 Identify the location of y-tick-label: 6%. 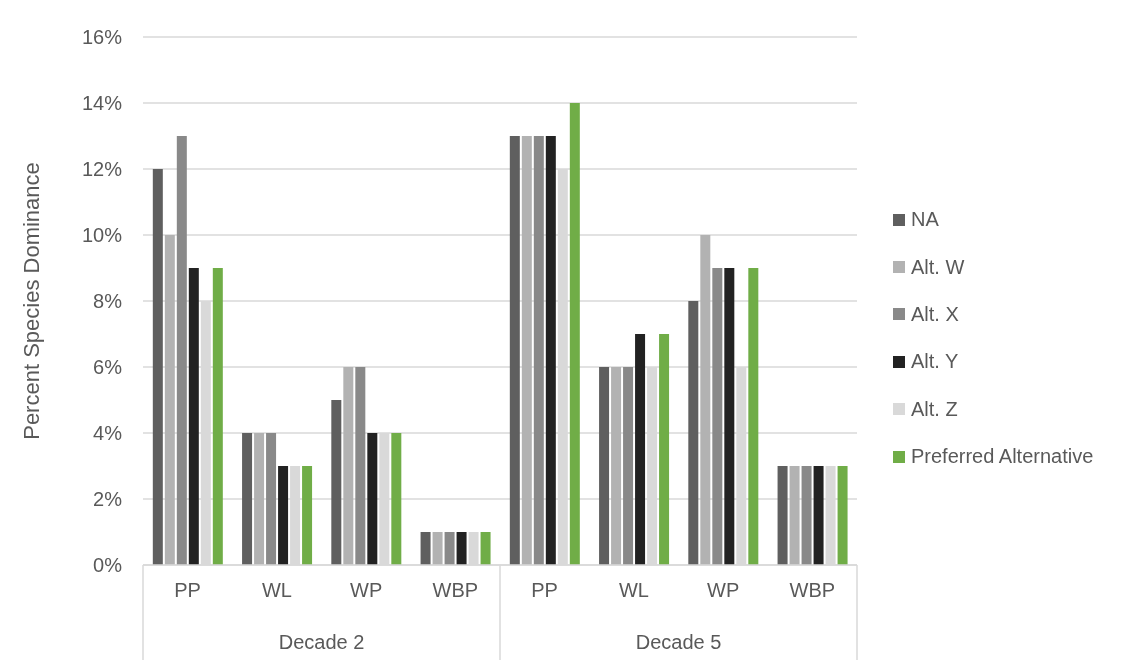
(108, 367).